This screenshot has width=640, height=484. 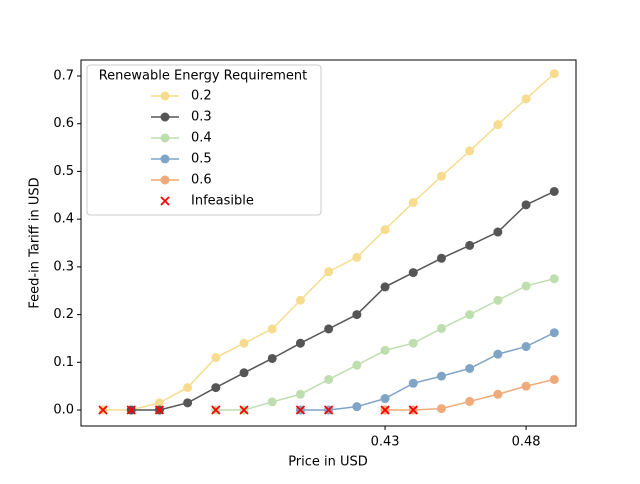 I want to click on y-tick-label: 0.4, so click(x=63, y=219).